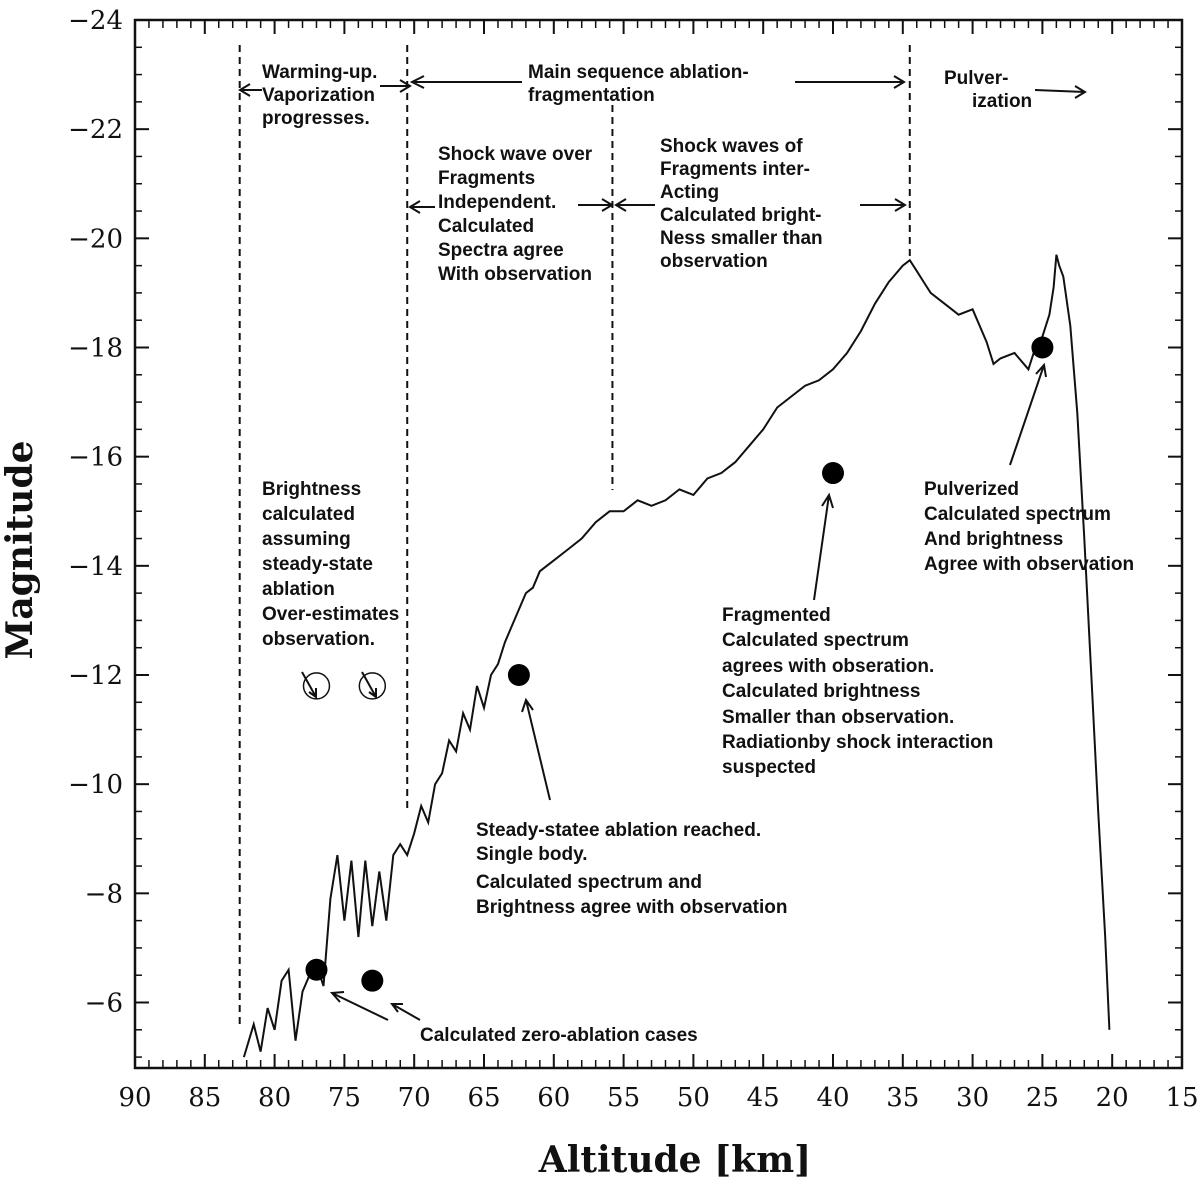 This screenshot has height=1188, width=1200. I want to click on arrow-warming-right, so click(396, 86).